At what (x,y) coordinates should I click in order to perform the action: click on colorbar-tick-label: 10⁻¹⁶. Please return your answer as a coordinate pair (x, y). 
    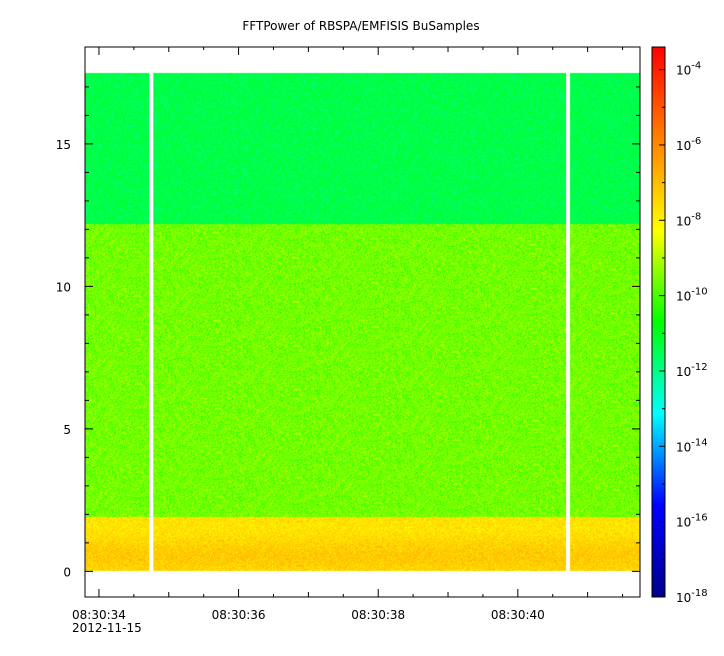
    Looking at the image, I should click on (692, 521).